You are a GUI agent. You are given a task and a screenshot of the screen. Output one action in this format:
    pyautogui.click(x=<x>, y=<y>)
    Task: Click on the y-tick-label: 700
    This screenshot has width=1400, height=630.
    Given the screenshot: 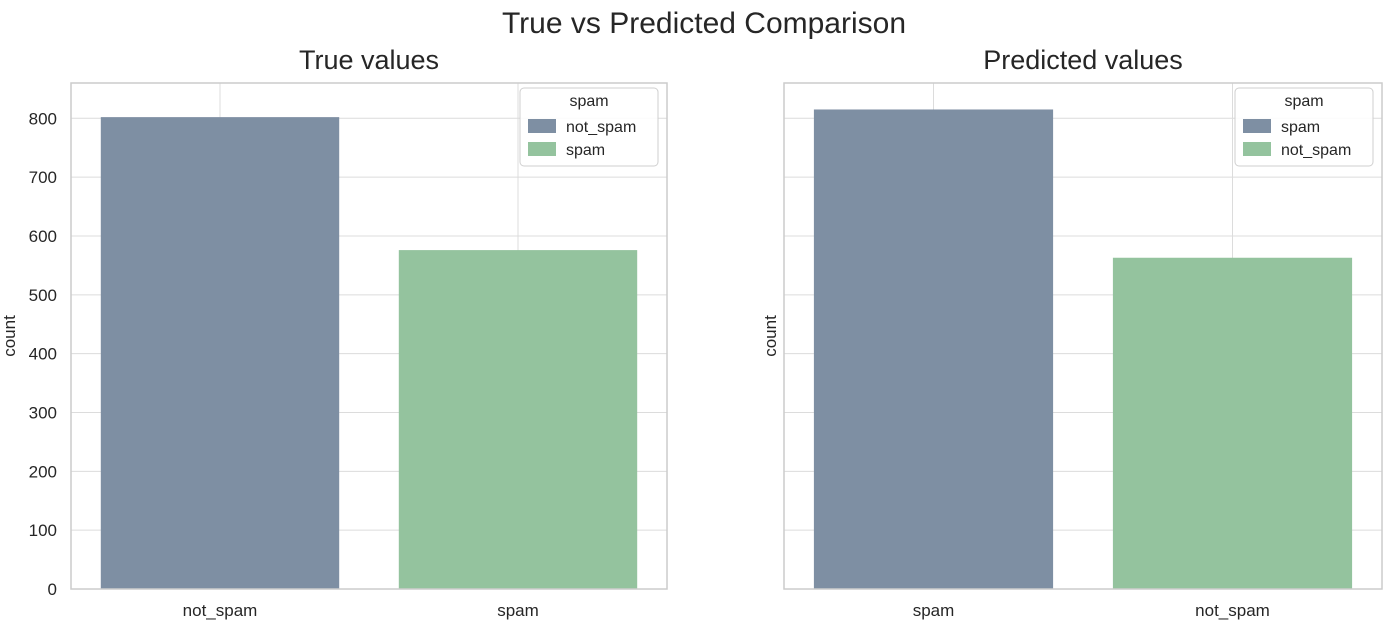 What is the action you would take?
    pyautogui.click(x=43, y=177)
    